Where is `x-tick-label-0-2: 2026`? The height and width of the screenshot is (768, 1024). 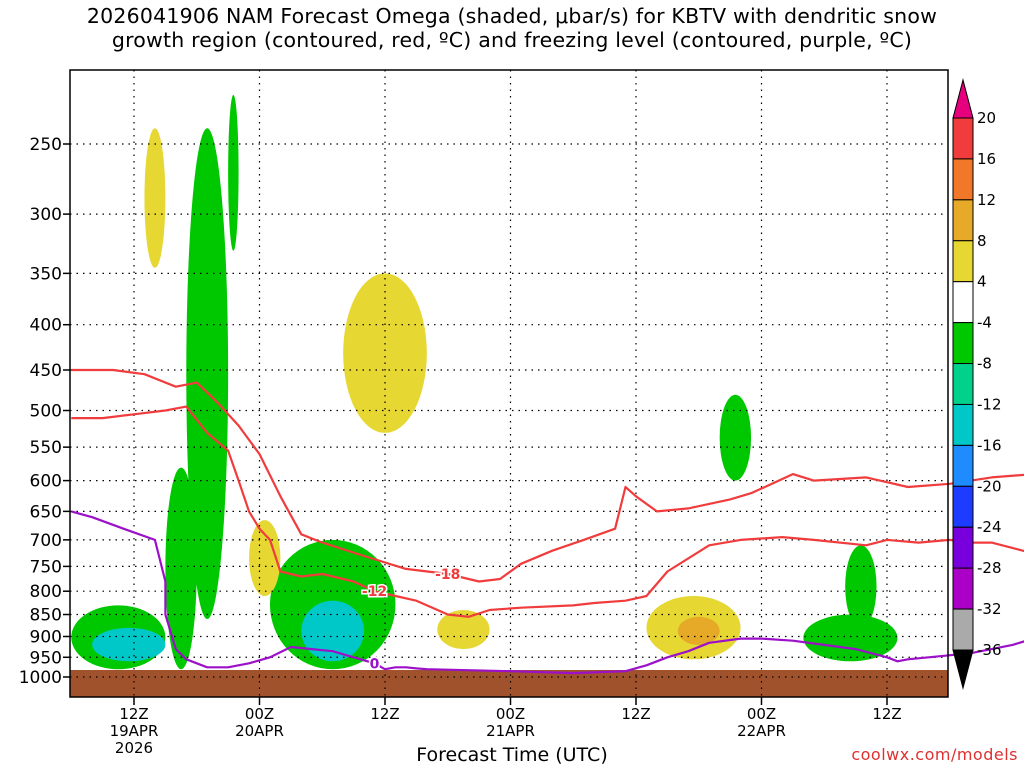
x-tick-label-0-2: 2026 is located at coordinates (134, 748).